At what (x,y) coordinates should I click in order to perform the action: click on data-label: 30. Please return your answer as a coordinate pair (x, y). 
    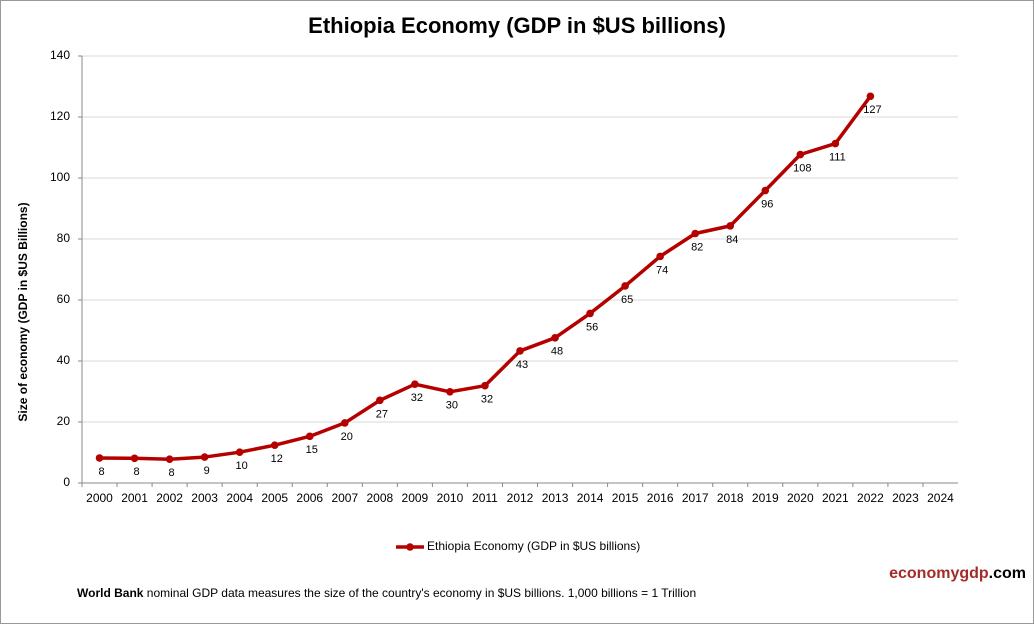
    Looking at the image, I should click on (452, 406).